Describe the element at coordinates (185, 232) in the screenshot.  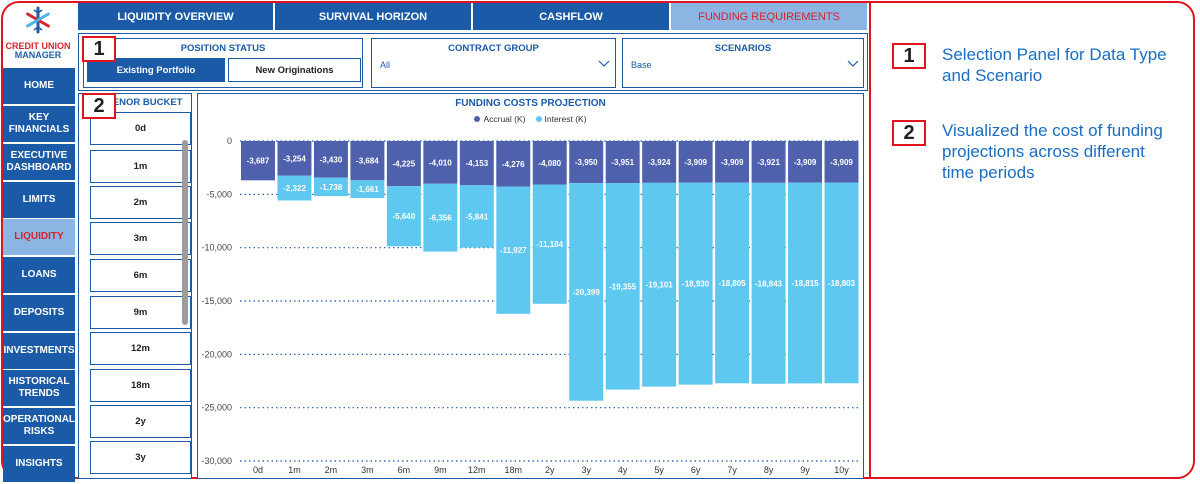
I see `tenor-scrollbar` at that location.